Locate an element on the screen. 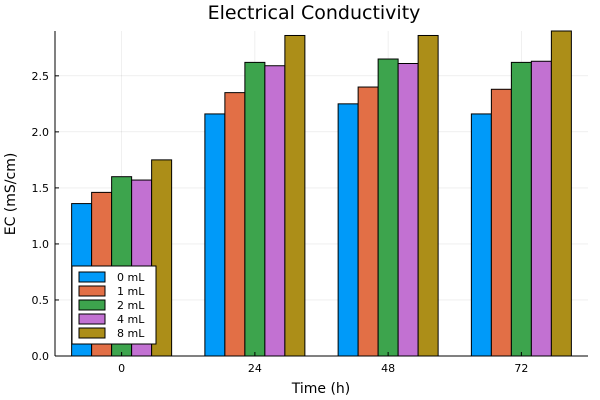 This screenshot has height=400, width=600. x-tick-label: 48 is located at coordinates (388, 368).